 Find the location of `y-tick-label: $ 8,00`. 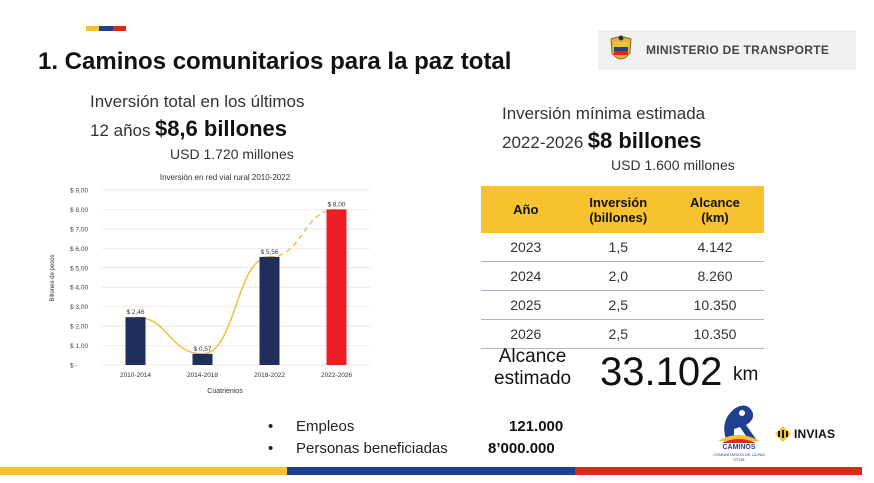

y-tick-label: $ 8,00 is located at coordinates (79, 210).